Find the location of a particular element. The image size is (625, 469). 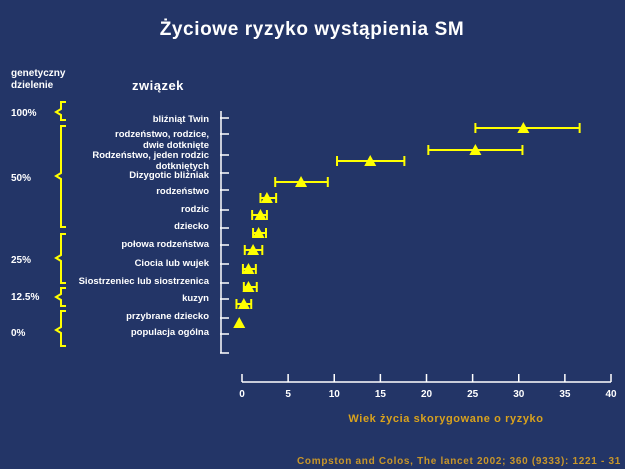

relation-label: Siostrzeniec lub siostrzenica is located at coordinates (144, 281).